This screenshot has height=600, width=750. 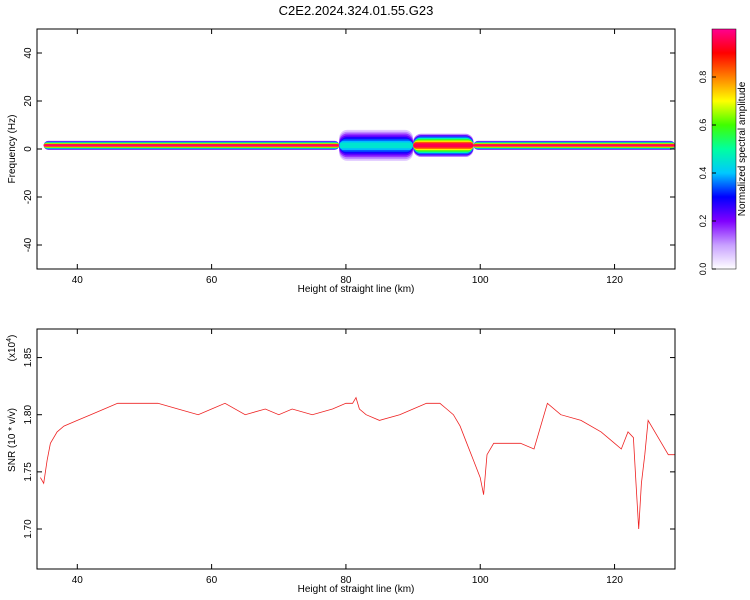 What do you see at coordinates (356, 10) in the screenshot?
I see `chart-title: C2E2.2024.324.01.55.G23` at bounding box center [356, 10].